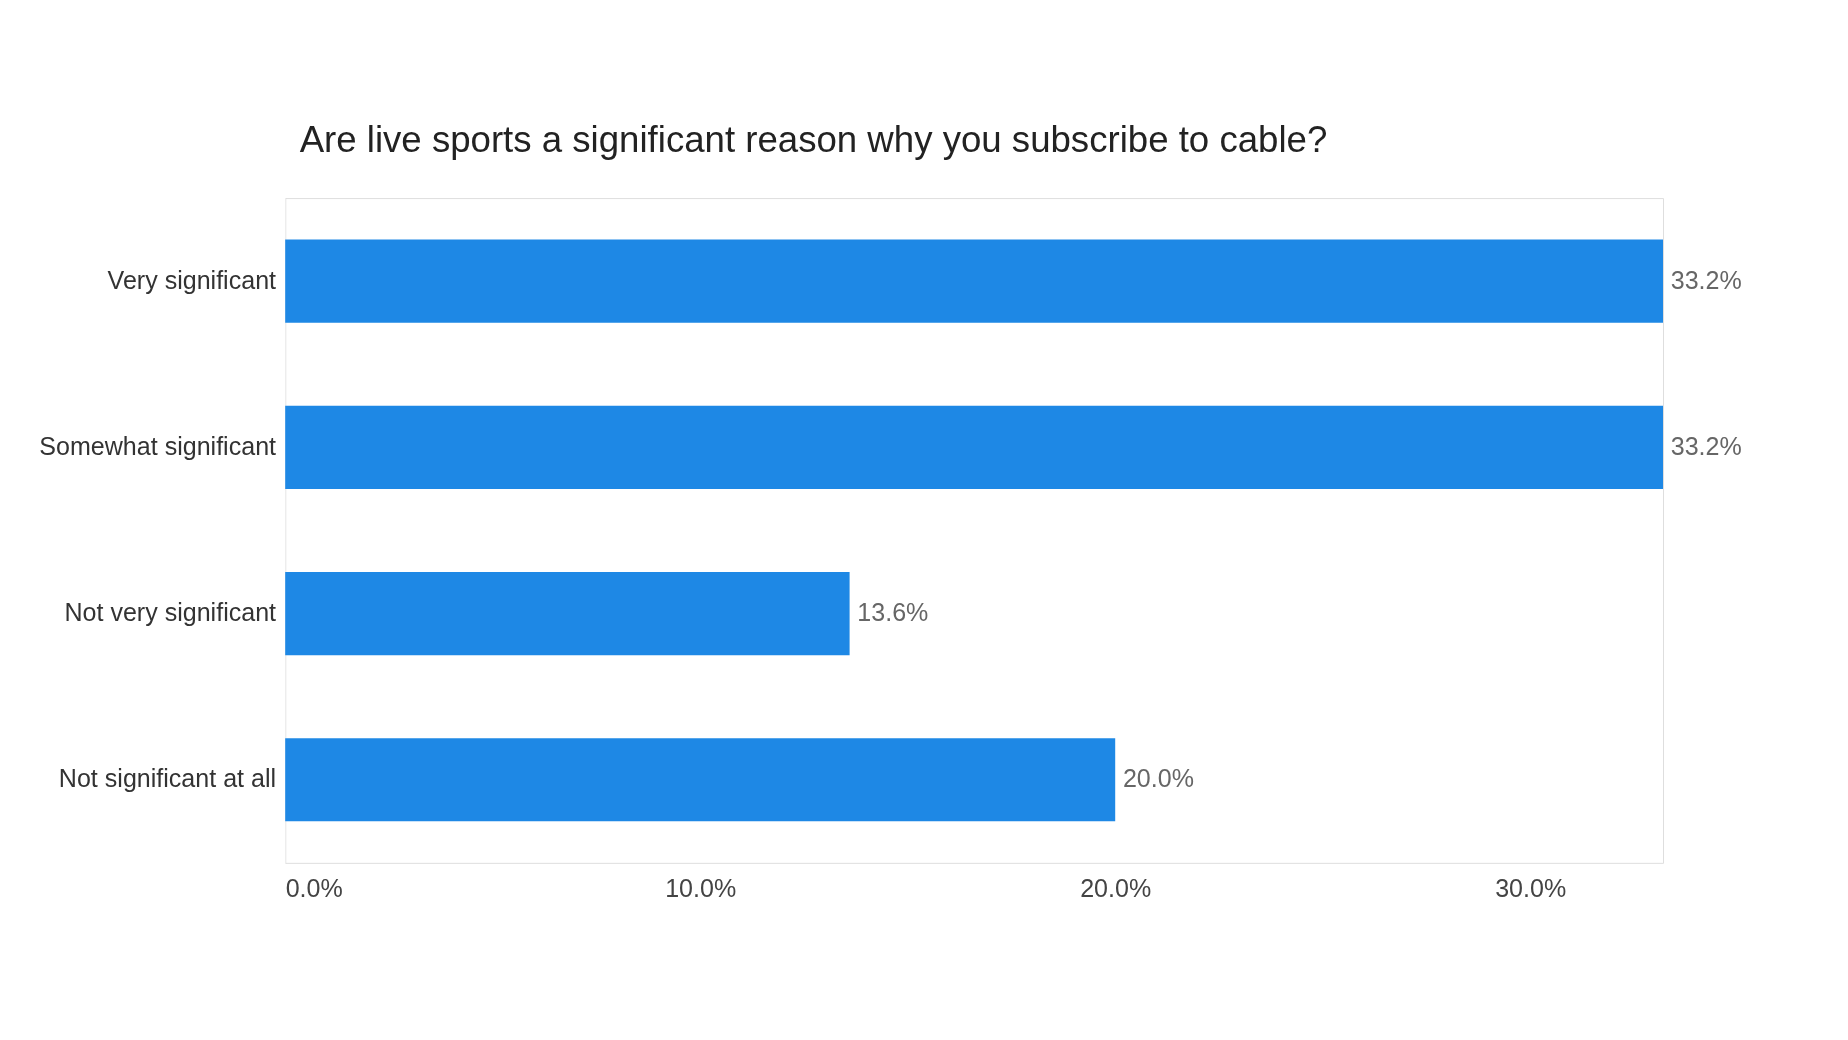  Describe the element at coordinates (167, 778) in the screenshot. I see `y-tick-label: Not significant at all` at that location.